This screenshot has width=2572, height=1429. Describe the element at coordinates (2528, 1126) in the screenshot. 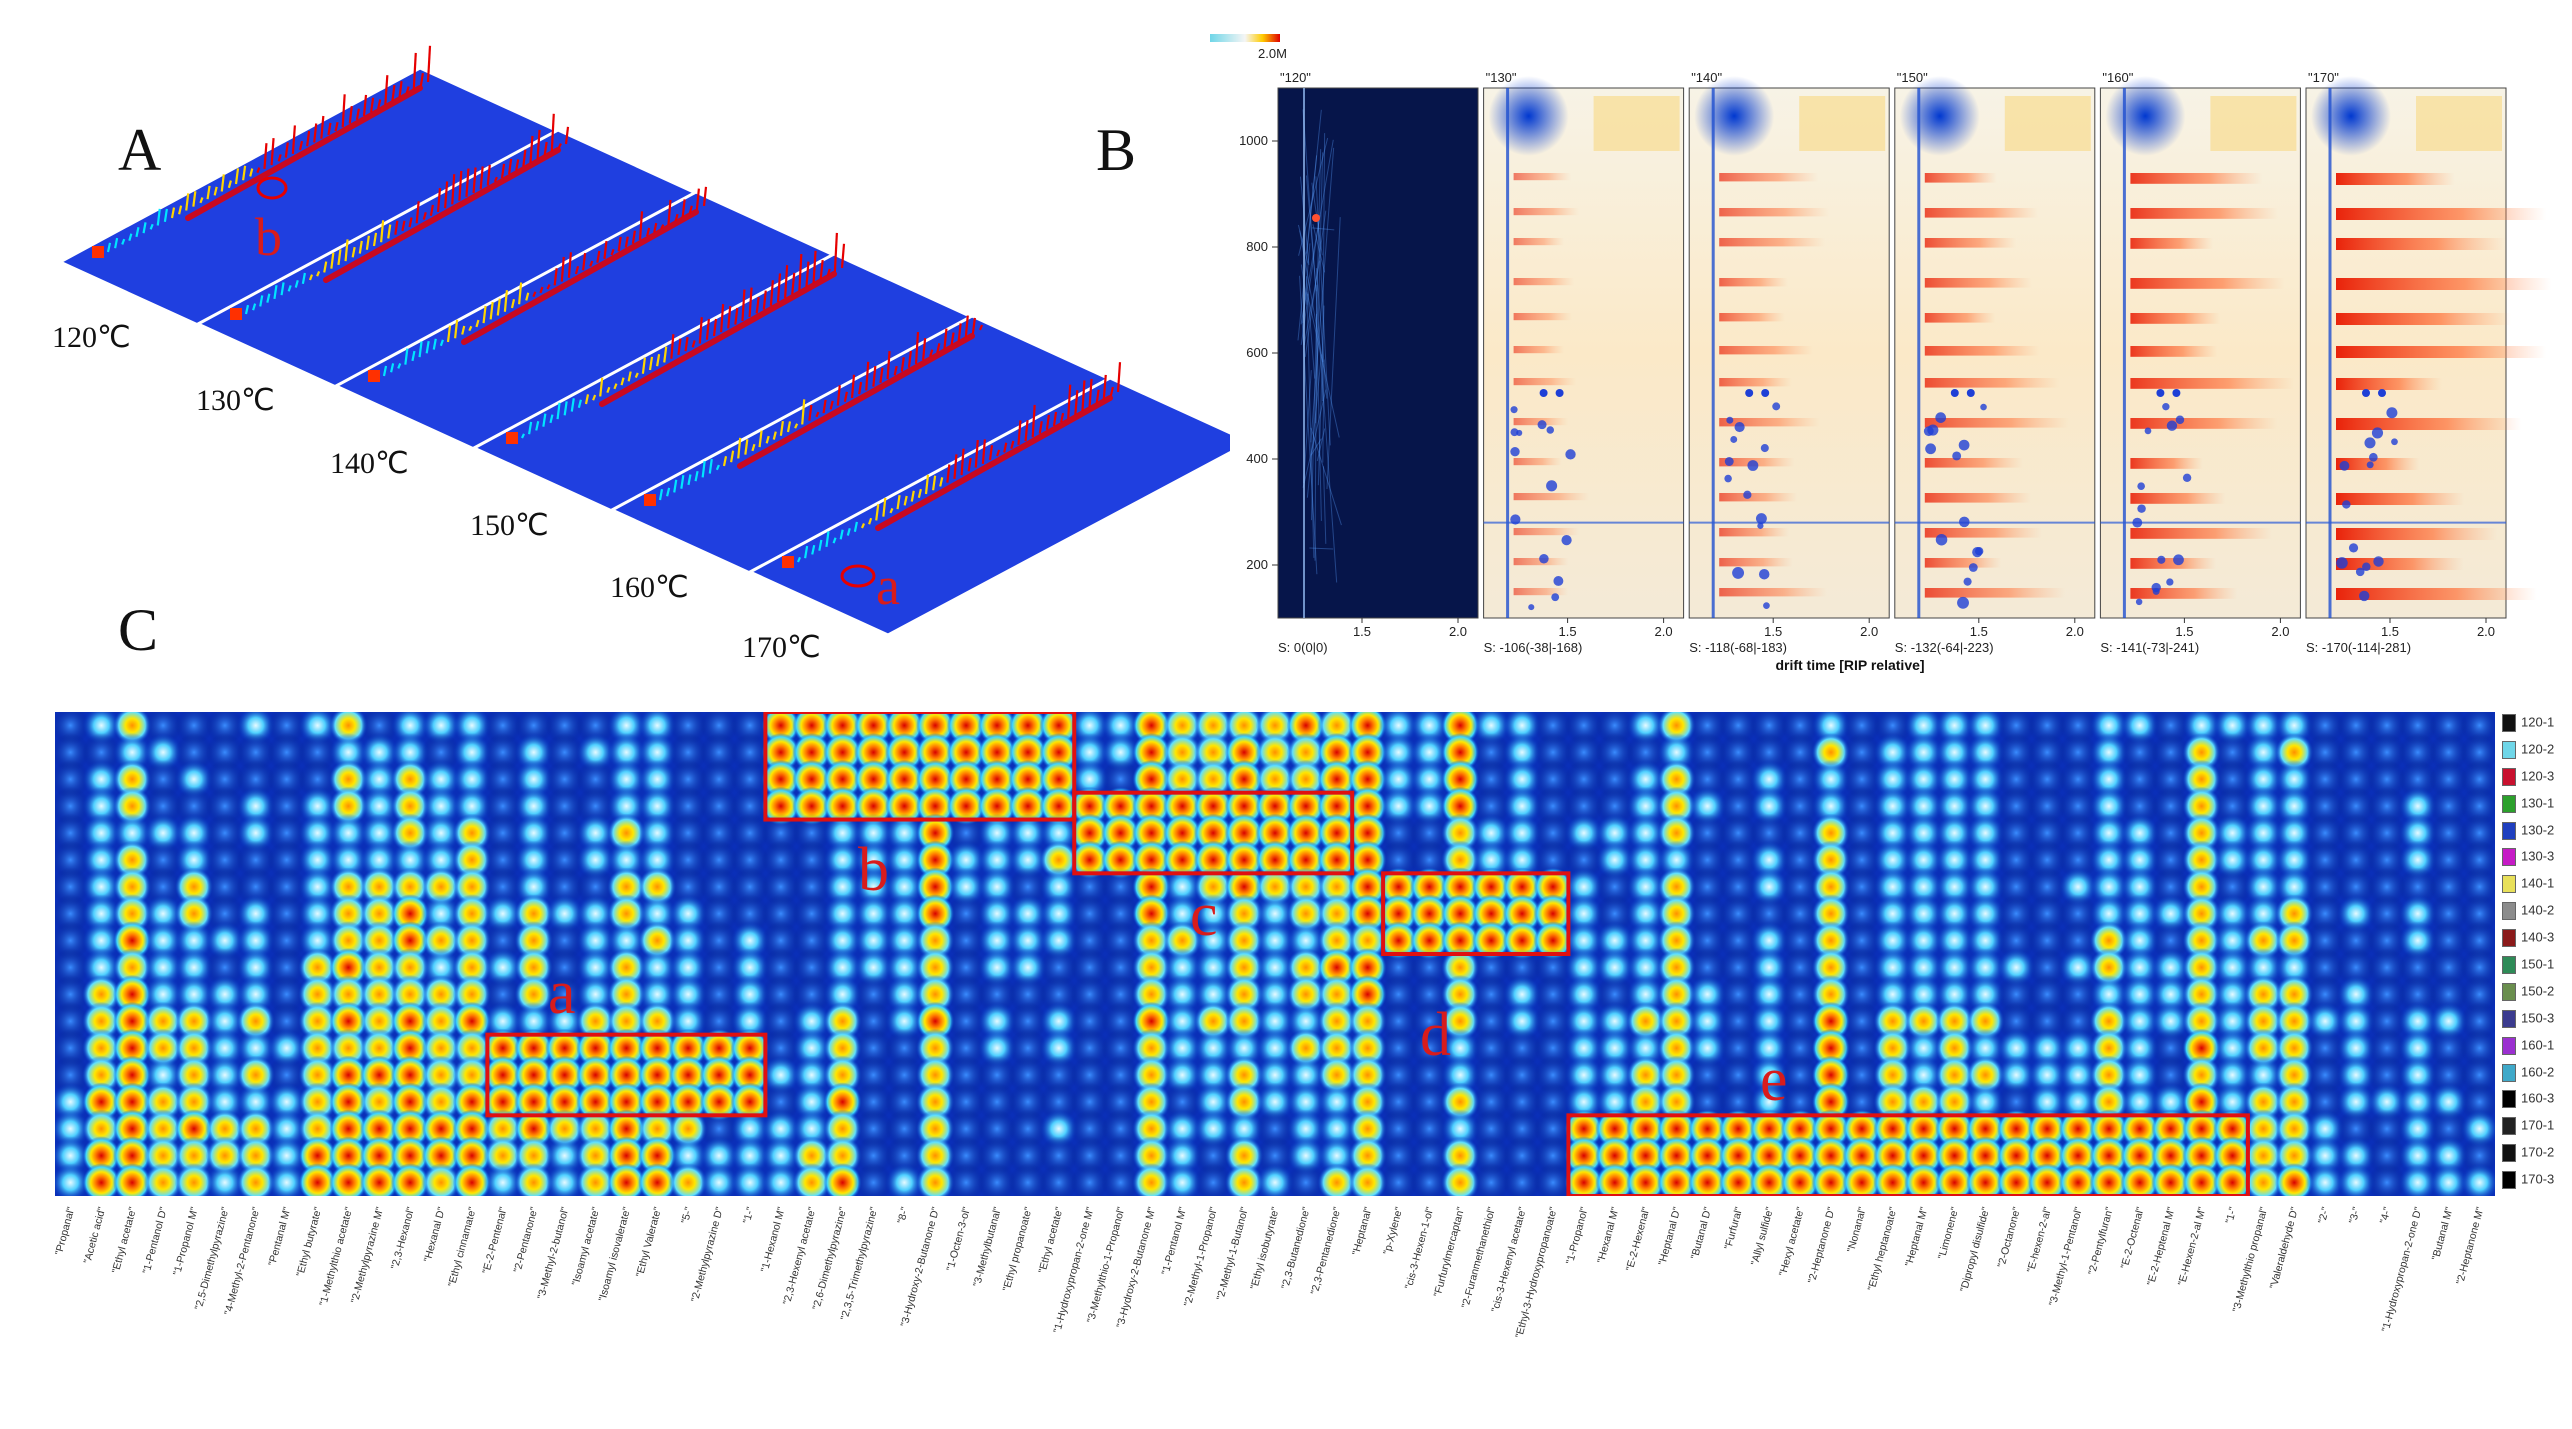

I see `legend-item: 170-1` at that location.